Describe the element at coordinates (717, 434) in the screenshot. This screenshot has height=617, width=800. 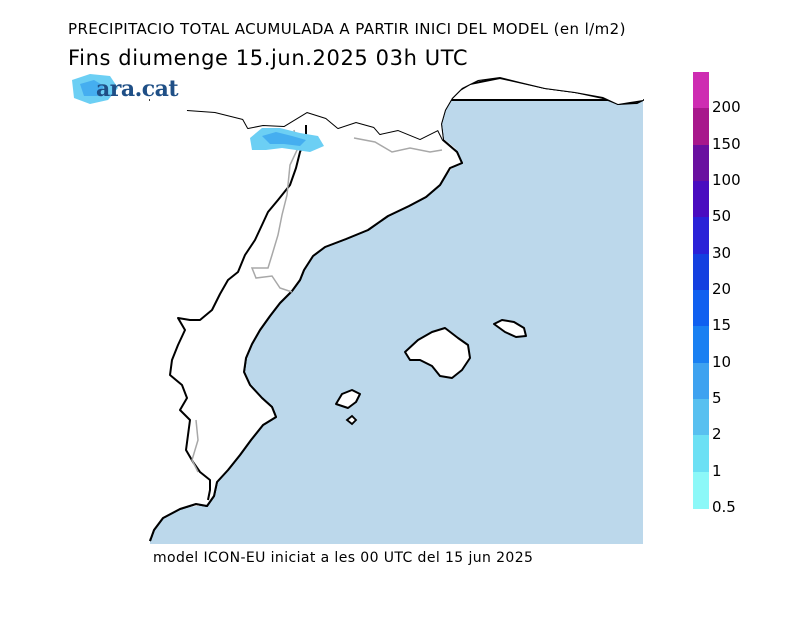
I see `legend-label: 2` at that location.